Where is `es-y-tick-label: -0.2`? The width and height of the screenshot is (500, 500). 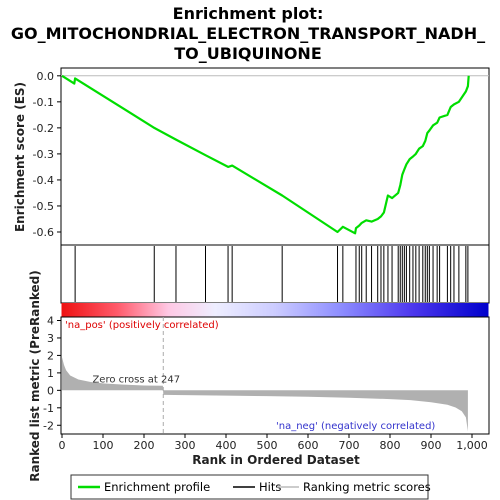 es-y-tick-label: -0.2 is located at coordinates (43, 128).